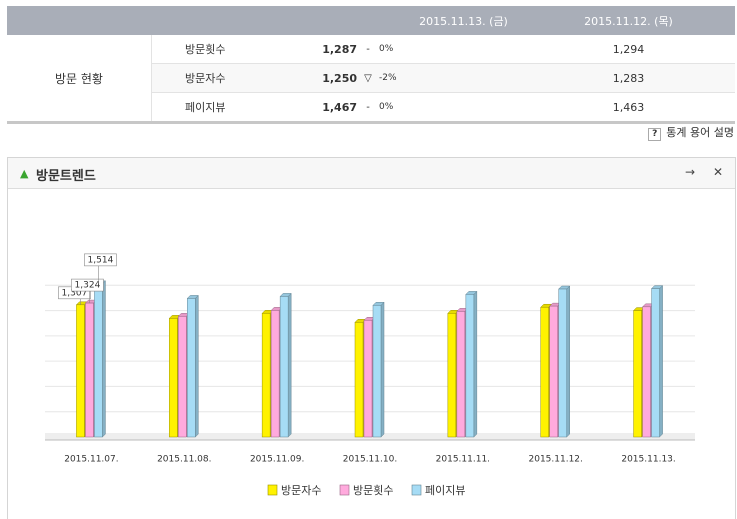 The width and height of the screenshot is (737, 519). I want to click on row-label: 방문횟수, so click(223, 49).